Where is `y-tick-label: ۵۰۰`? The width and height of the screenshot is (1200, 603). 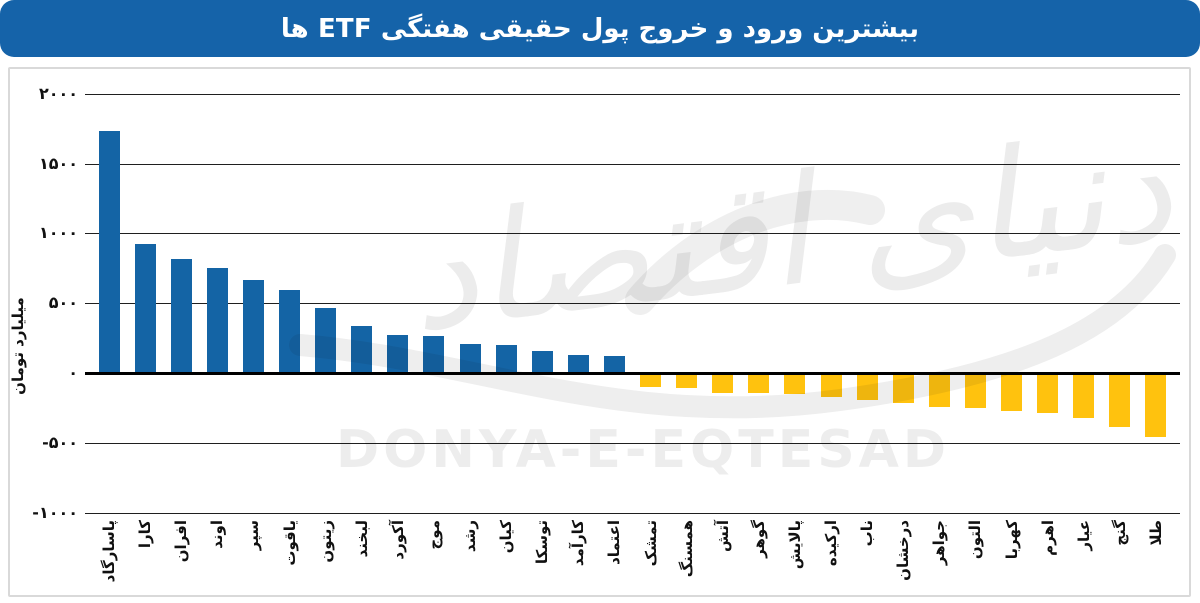 y-tick-label: ۵۰۰ is located at coordinates (63, 302).